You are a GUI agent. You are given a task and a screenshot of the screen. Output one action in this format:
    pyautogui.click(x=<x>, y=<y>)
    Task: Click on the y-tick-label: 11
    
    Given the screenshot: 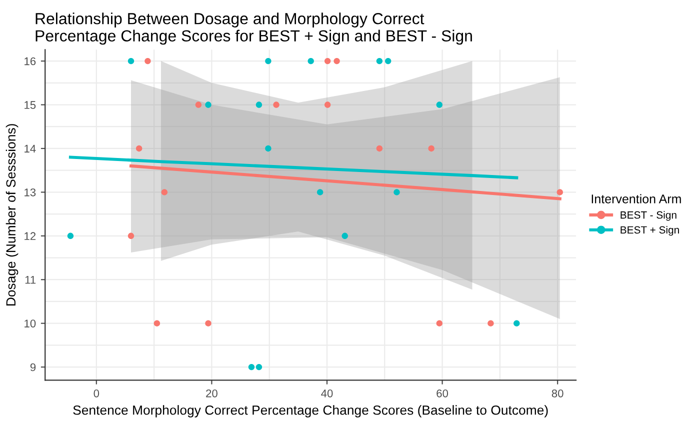 What is the action you would take?
    pyautogui.click(x=30, y=280)
    